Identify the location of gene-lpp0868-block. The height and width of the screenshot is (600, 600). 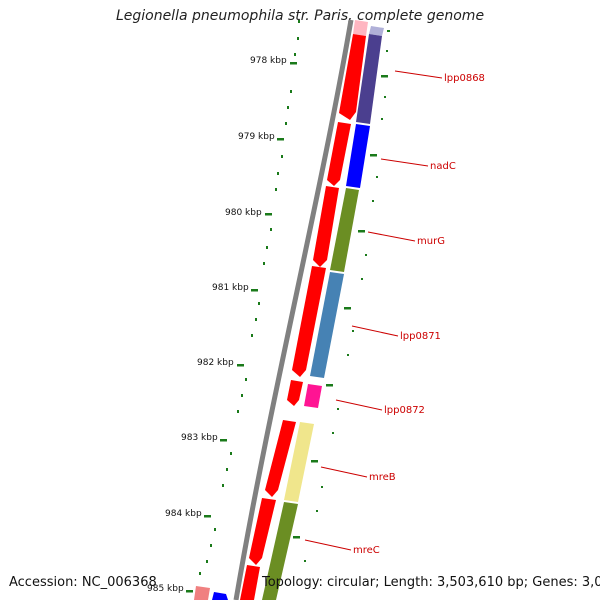
(369, 79).